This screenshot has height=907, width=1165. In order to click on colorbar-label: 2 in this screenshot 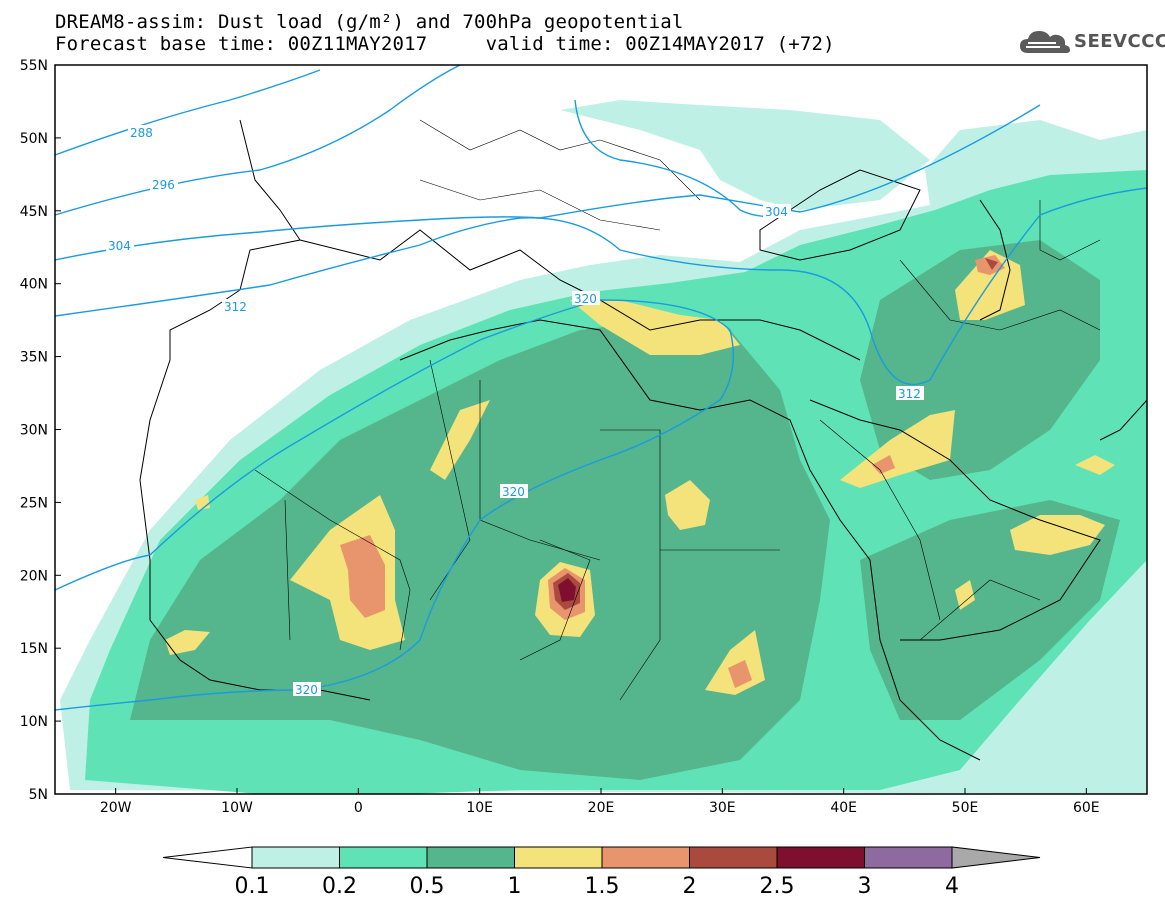, I will do `click(690, 886)`.